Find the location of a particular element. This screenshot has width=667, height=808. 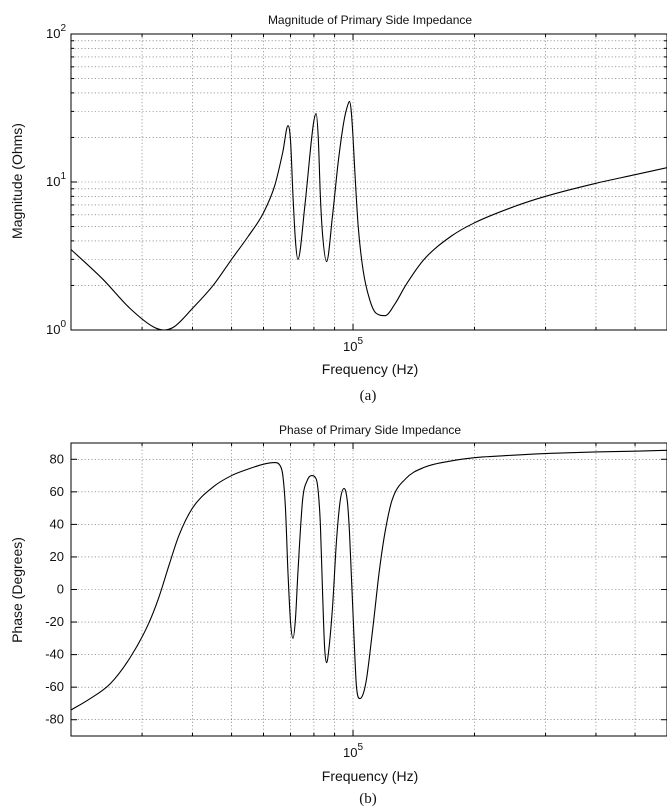

phase-chart-title: Phase of Primary Side Impedance is located at coordinates (370, 430).